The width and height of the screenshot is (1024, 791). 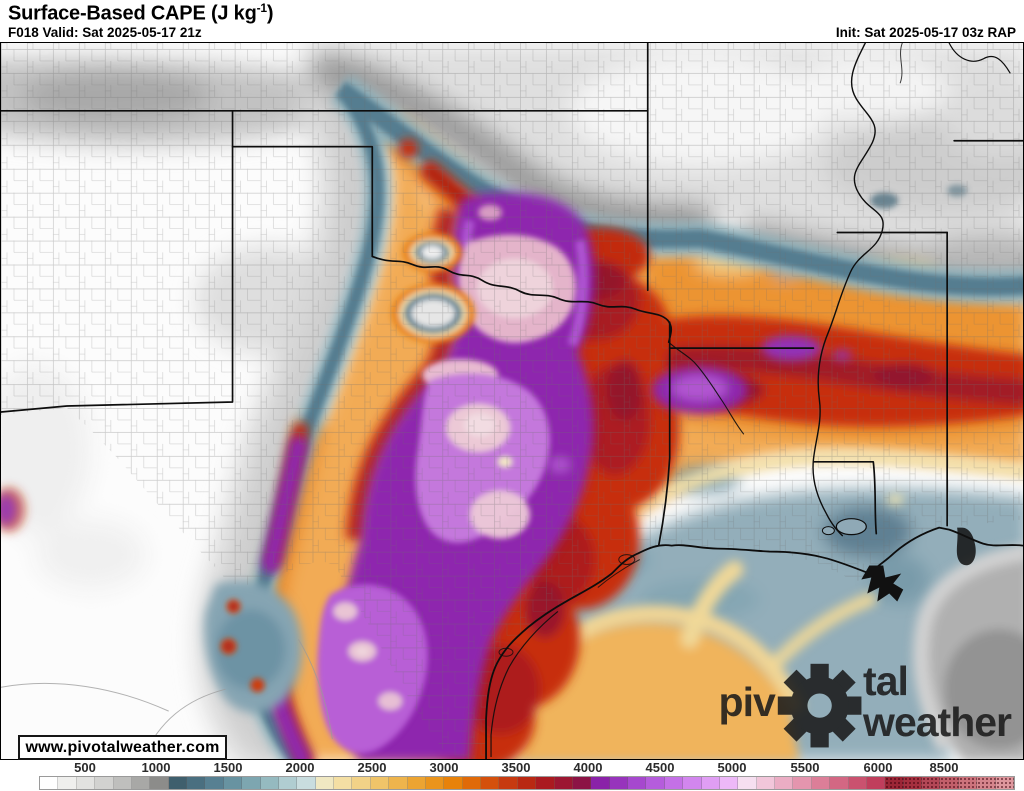 What do you see at coordinates (878, 767) in the screenshot?
I see `colorbar-tick-6000: 6000` at bounding box center [878, 767].